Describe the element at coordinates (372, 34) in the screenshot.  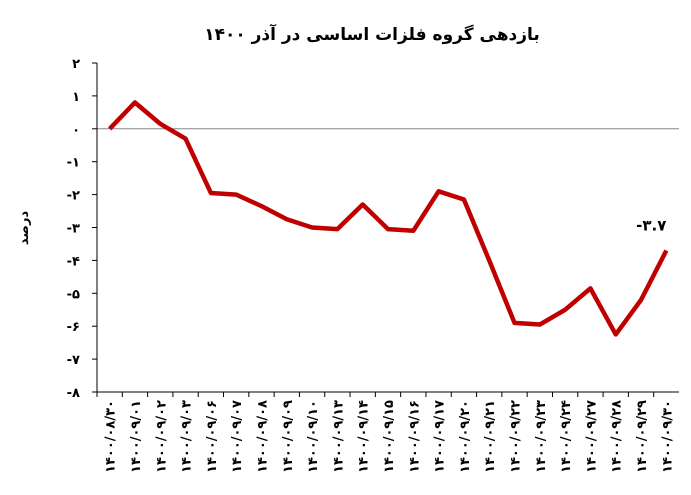
I see `chart-title: بازدهی گروه فلزات اساسی در آذر ۱۴۰۰` at that location.